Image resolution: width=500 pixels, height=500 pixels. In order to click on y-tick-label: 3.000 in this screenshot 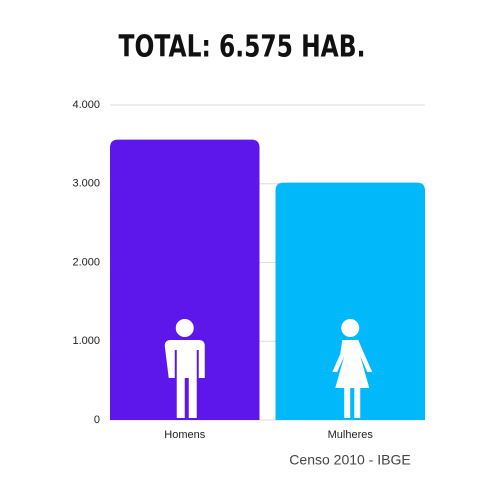, I will do `click(86, 184)`.